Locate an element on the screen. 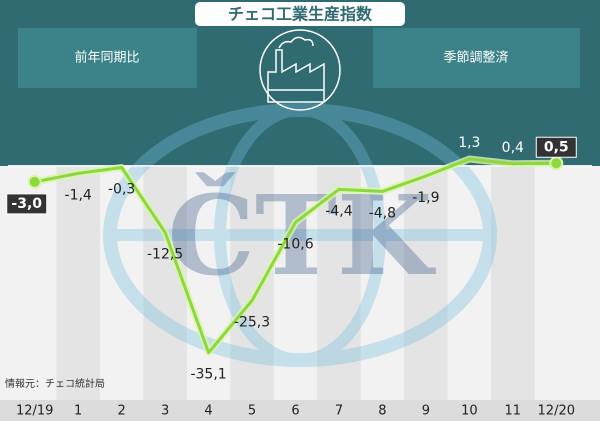  data-label: -3,0 is located at coordinates (26, 204).